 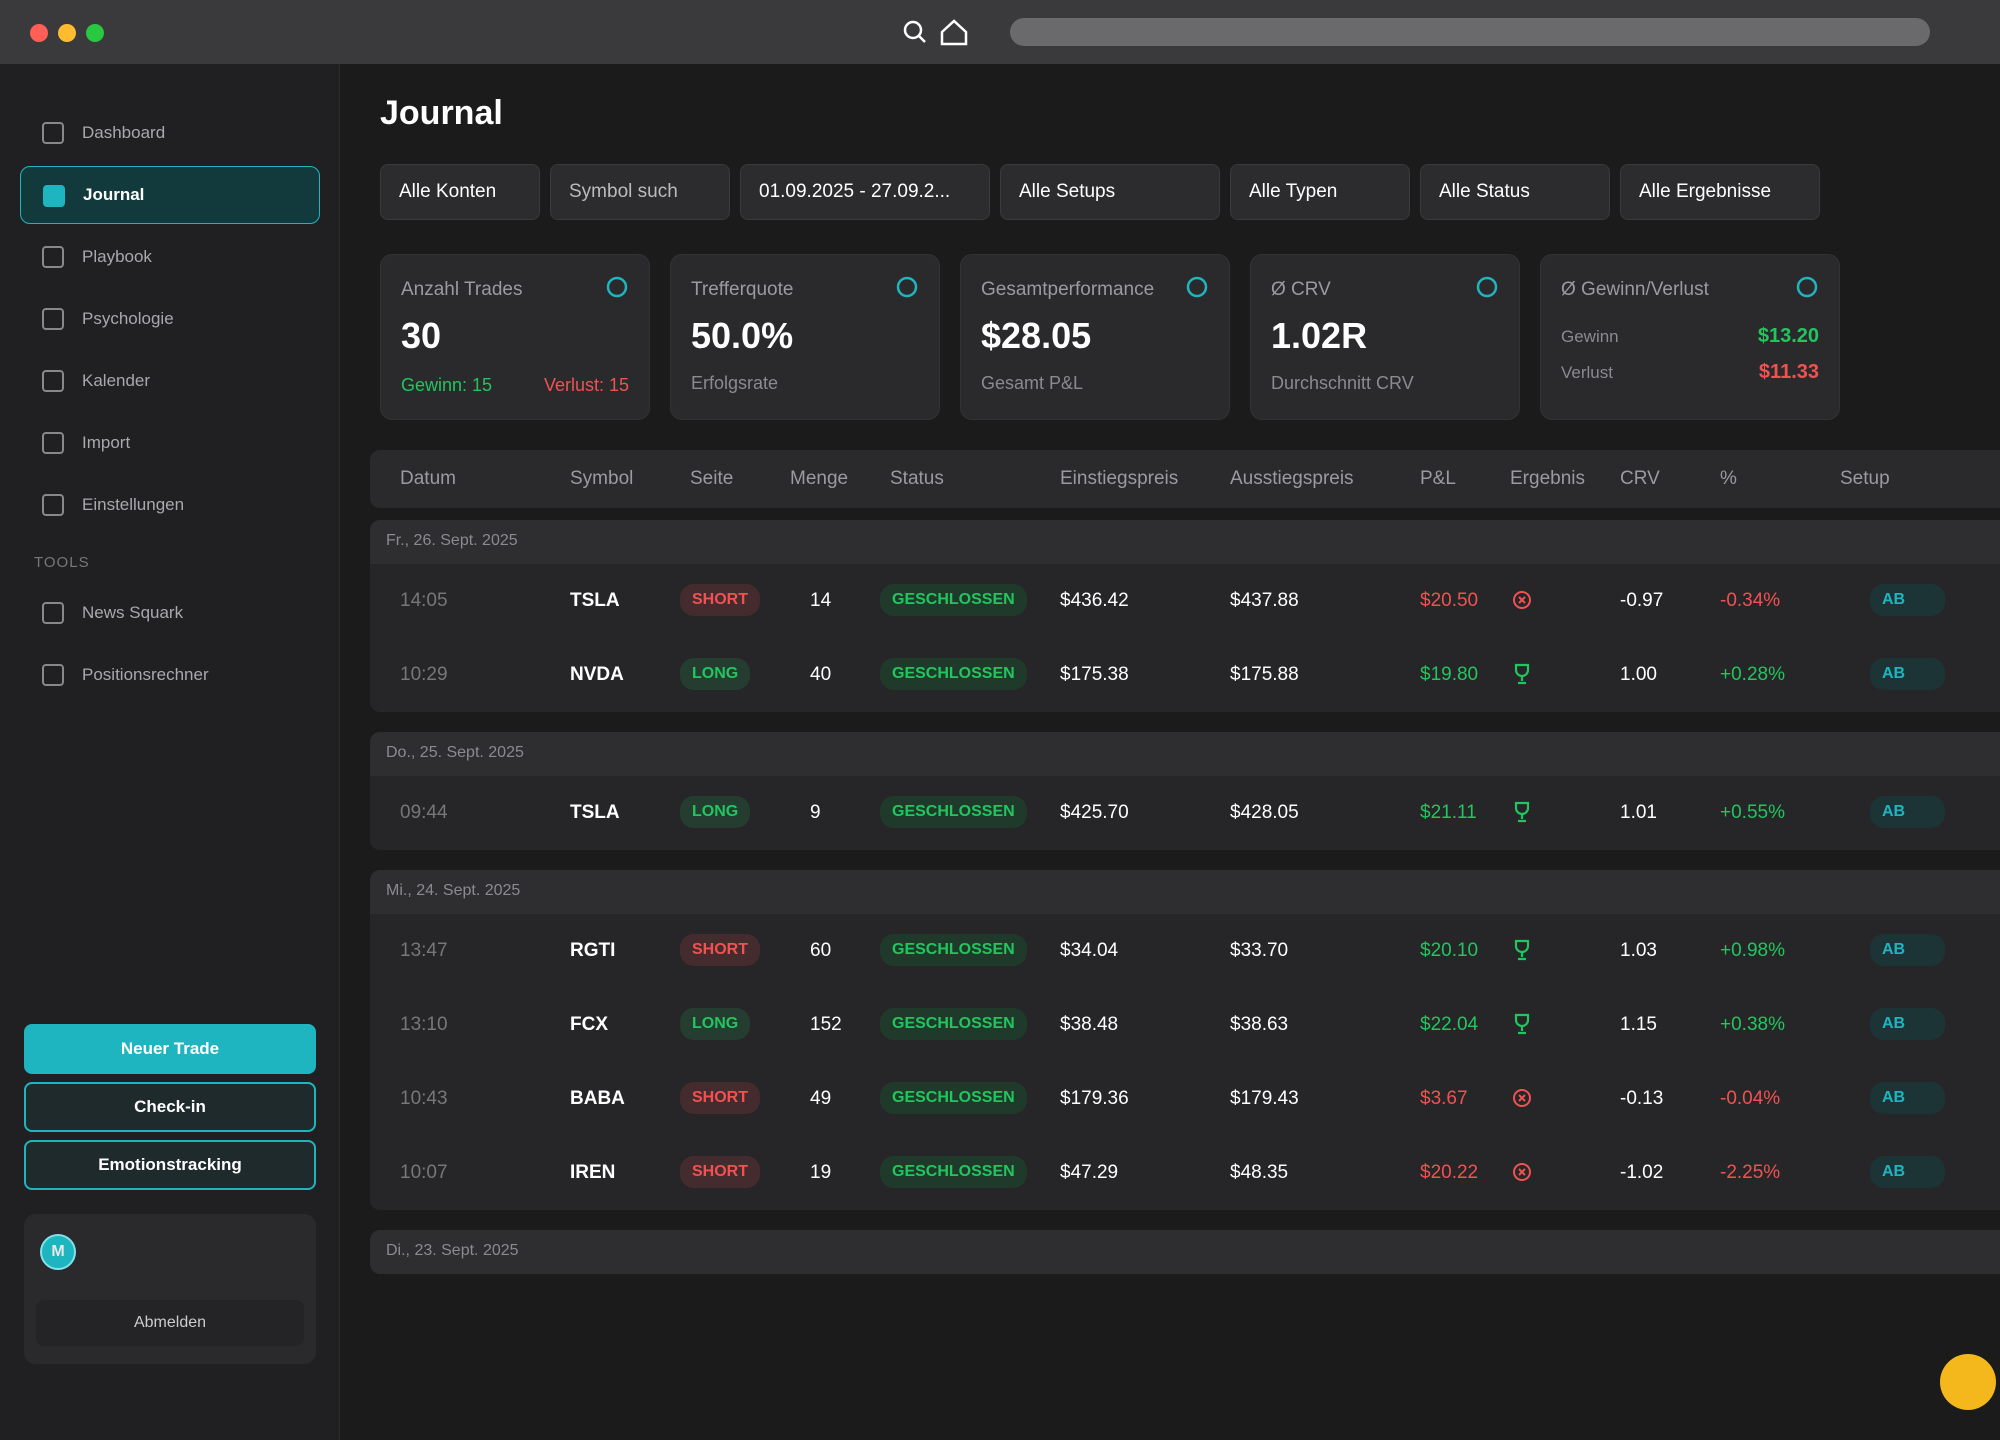 What do you see at coordinates (424, 1024) in the screenshot?
I see `time: 13:10` at bounding box center [424, 1024].